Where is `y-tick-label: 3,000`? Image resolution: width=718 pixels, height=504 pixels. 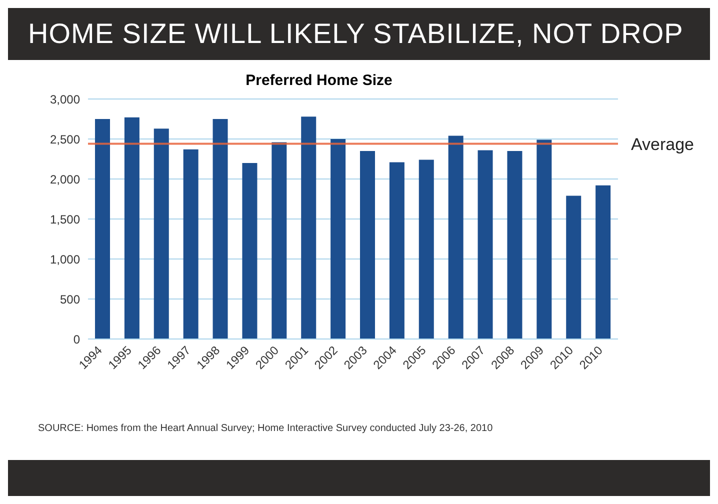 y-tick-label: 3,000 is located at coordinates (65, 99).